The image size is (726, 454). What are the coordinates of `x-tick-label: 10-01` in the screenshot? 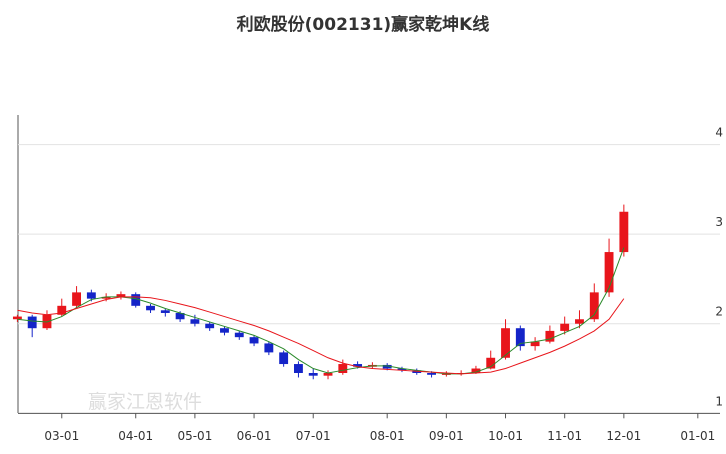 It's located at (505, 436).